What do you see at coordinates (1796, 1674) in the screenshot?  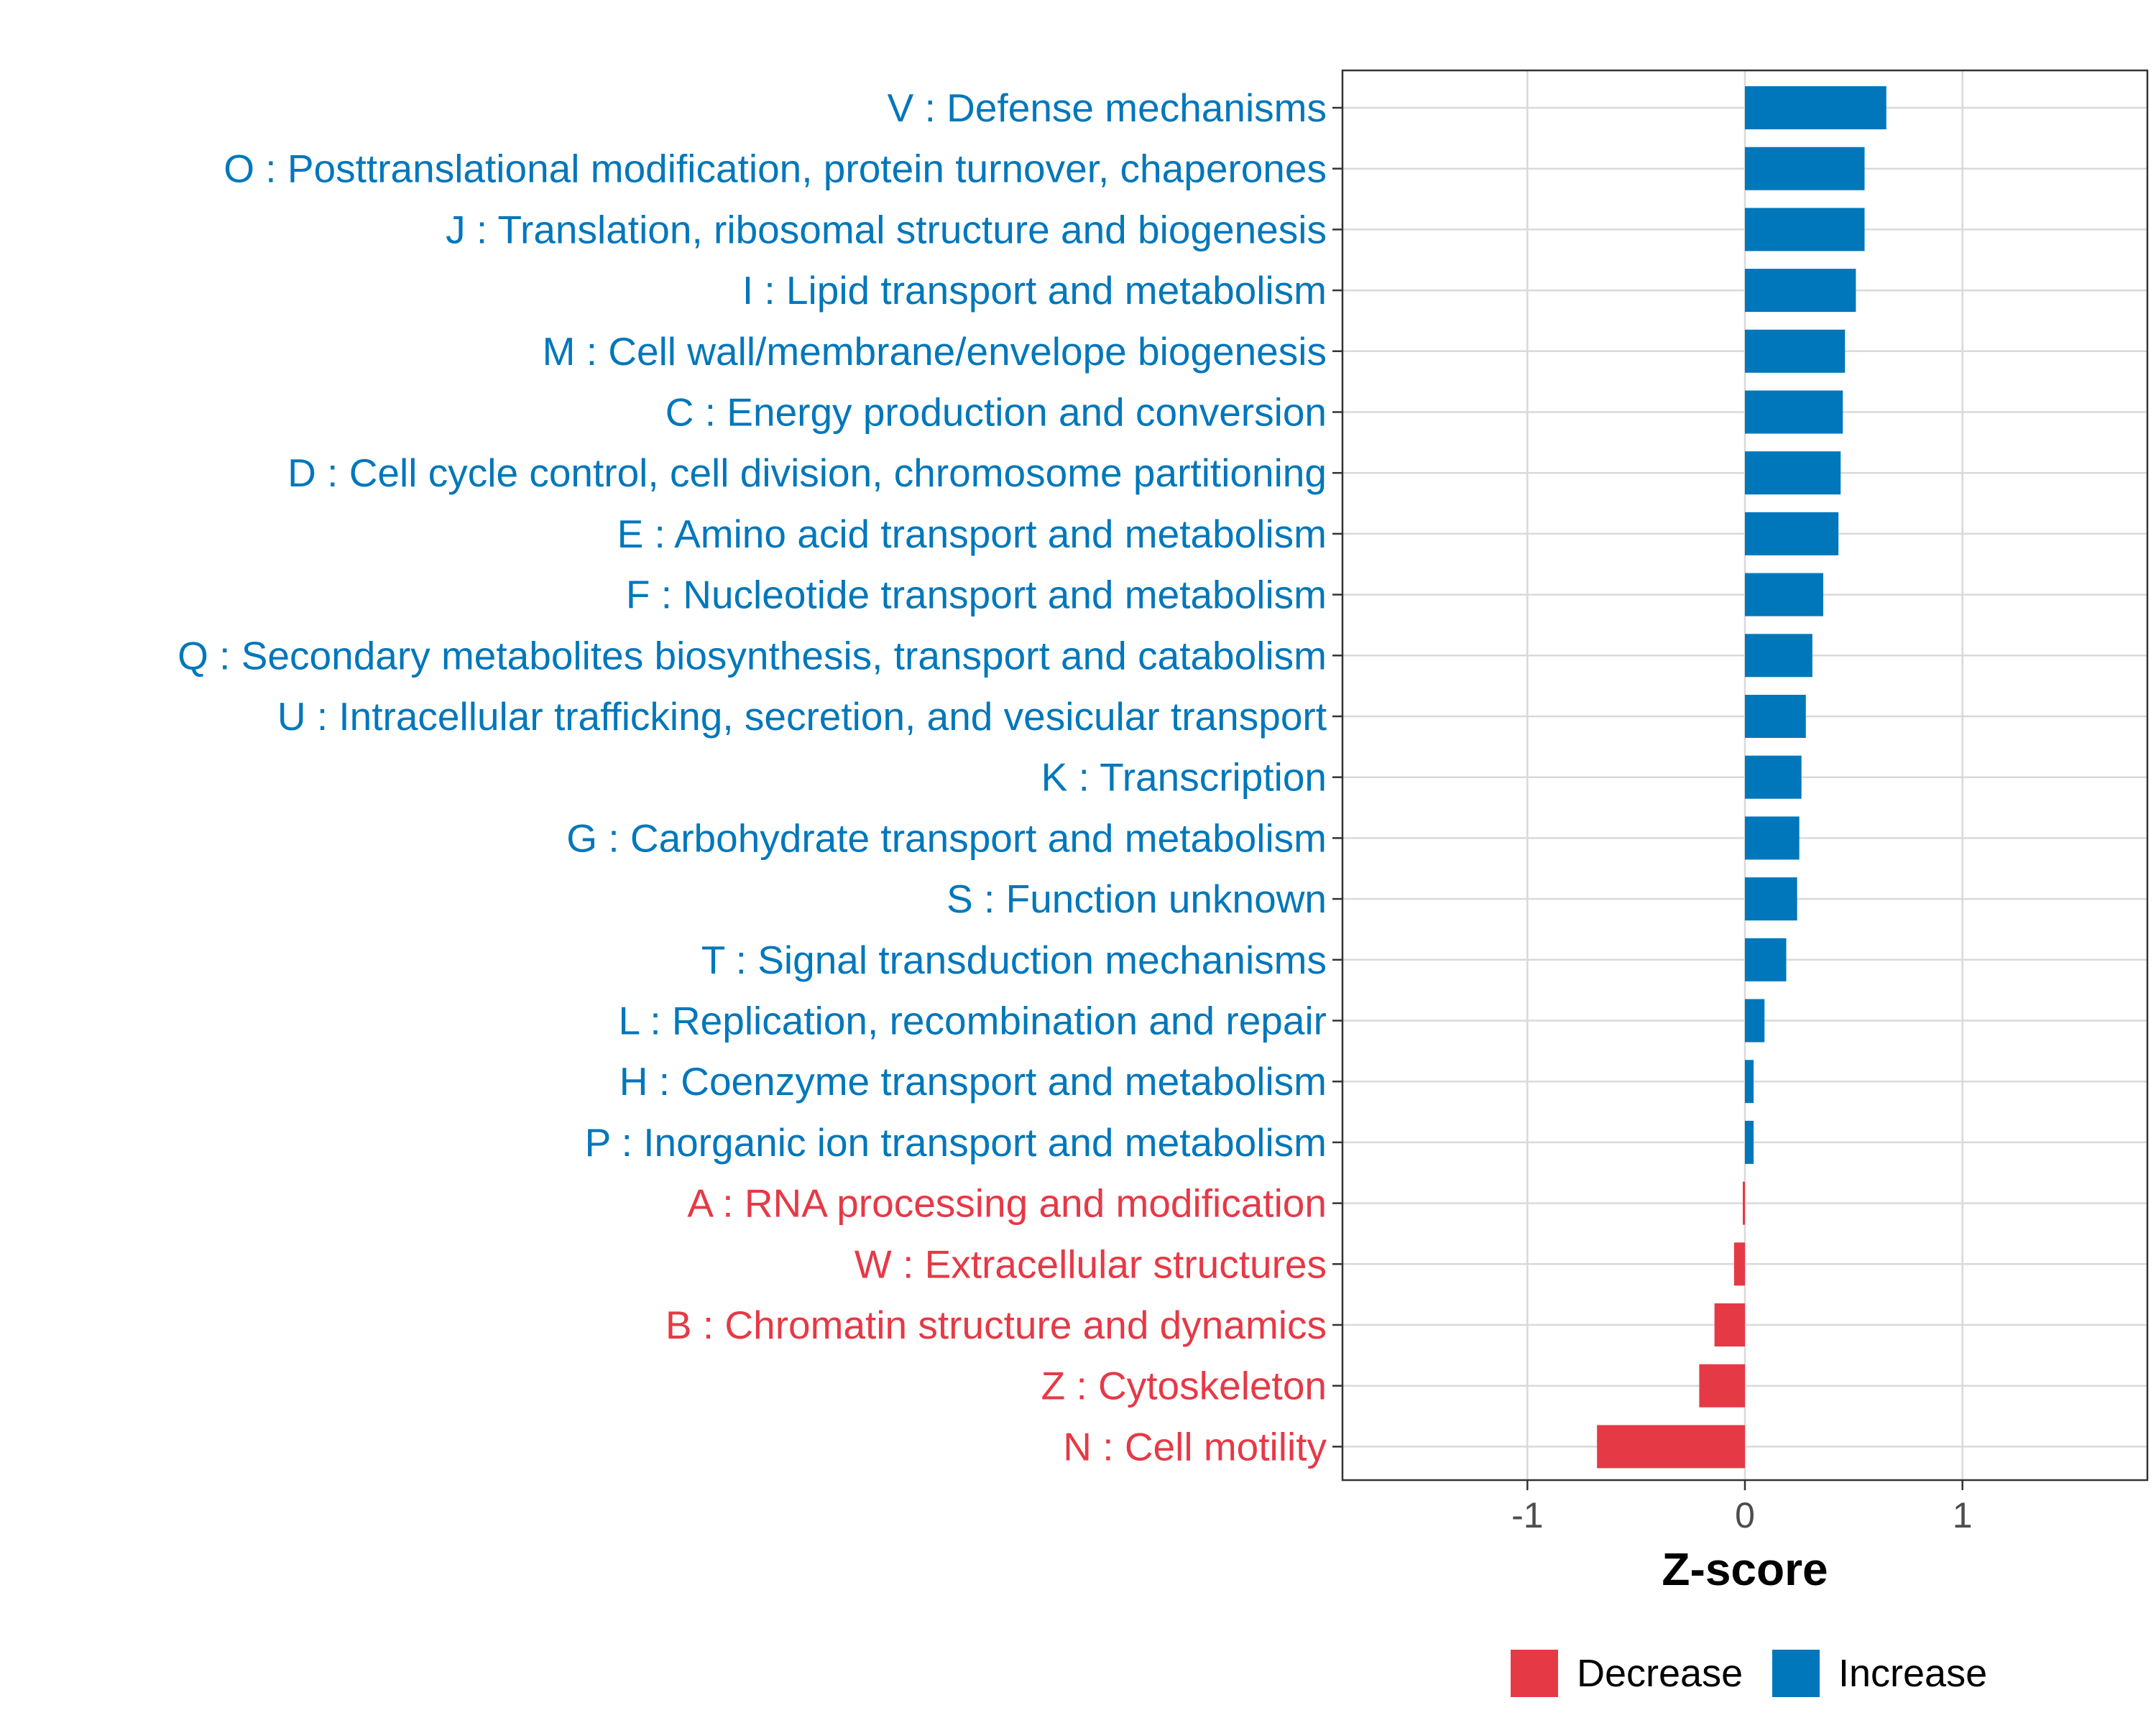 I see `legend-swatch-increase` at bounding box center [1796, 1674].